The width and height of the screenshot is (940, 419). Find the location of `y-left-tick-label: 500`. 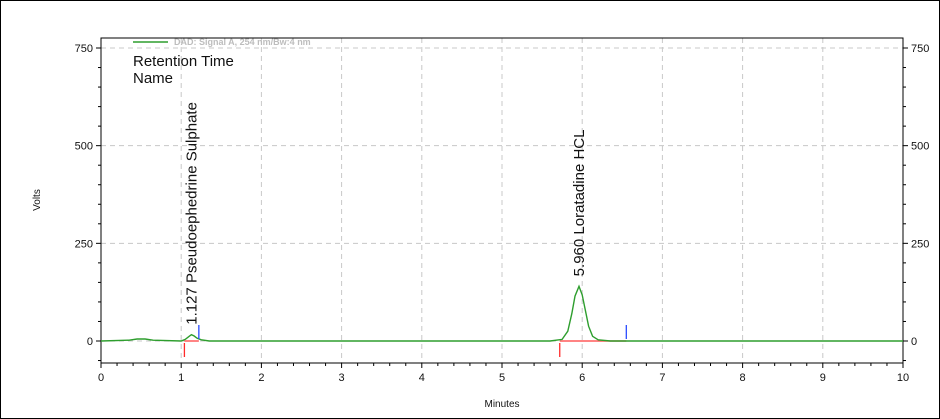

y-left-tick-label: 500 is located at coordinates (84, 147).